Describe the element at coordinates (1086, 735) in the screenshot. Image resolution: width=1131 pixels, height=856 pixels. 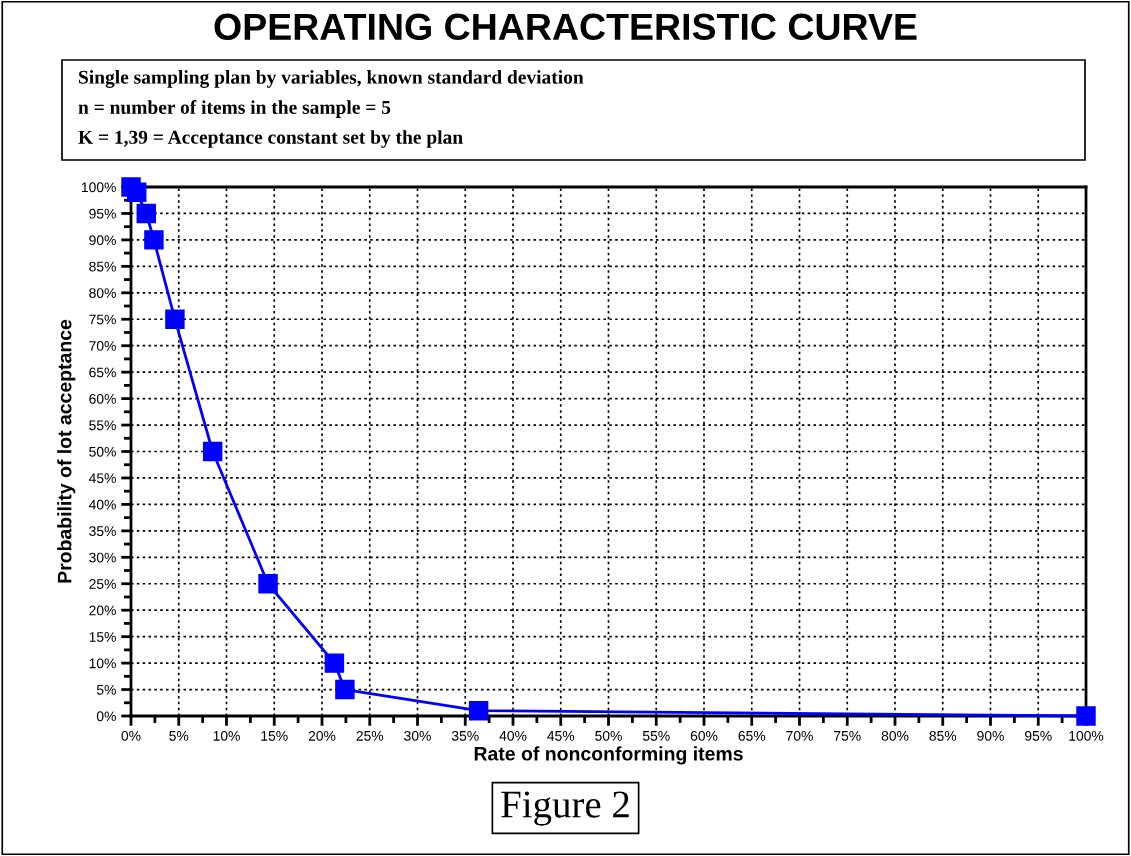
I see `x-tick-label: 100%` at that location.